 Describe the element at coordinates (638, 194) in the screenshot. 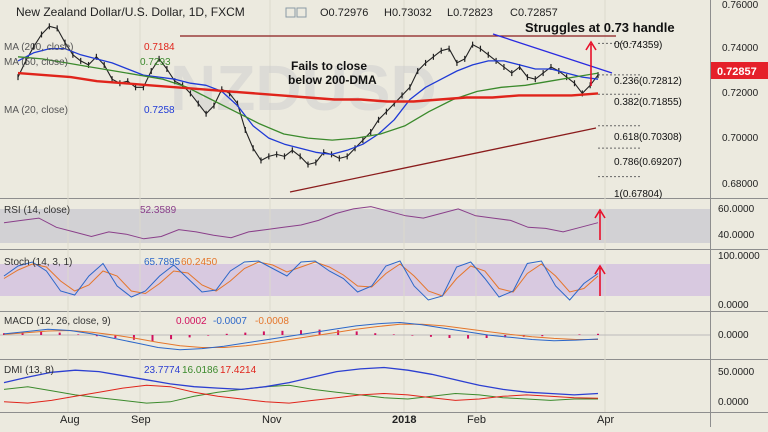

I see `fib-label-1: 1(0.67804)` at that location.